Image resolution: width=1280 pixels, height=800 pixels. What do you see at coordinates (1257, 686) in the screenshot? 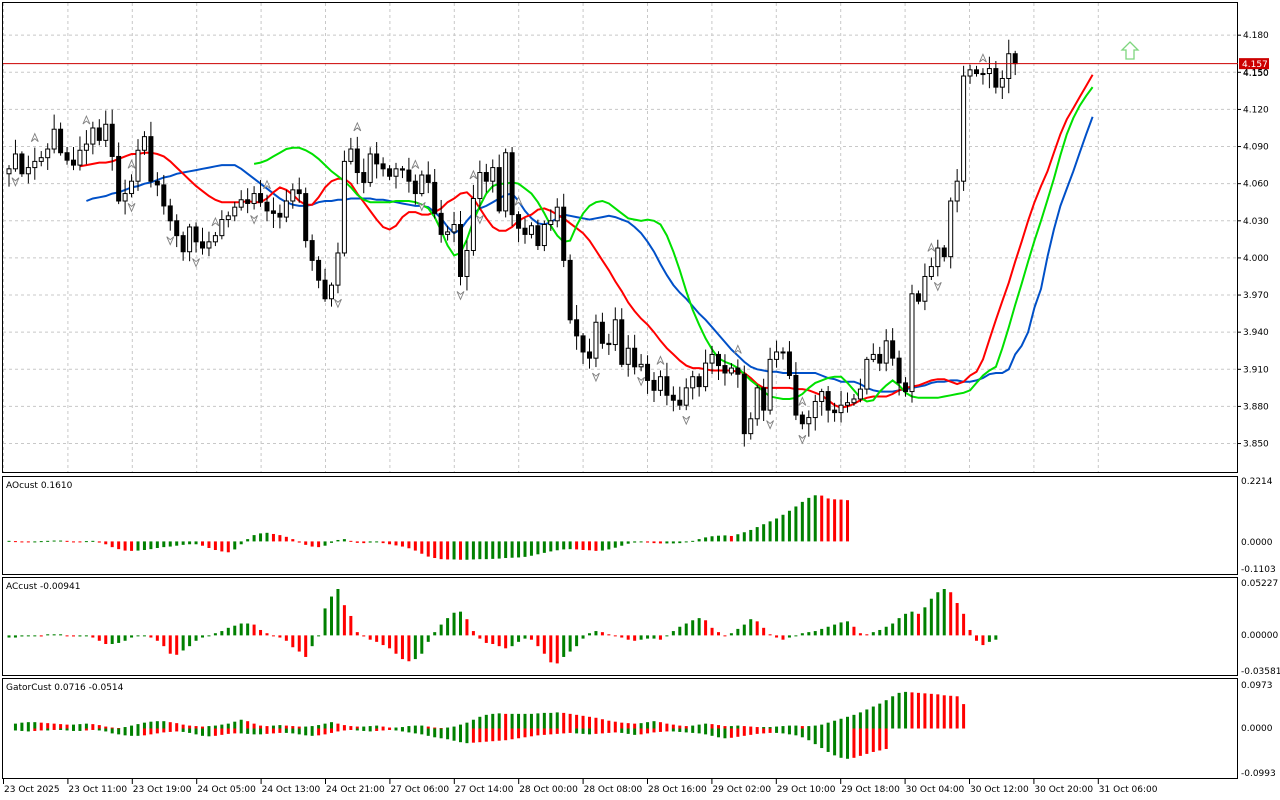
I see `gator-tick-top: 0.0973` at bounding box center [1257, 686].